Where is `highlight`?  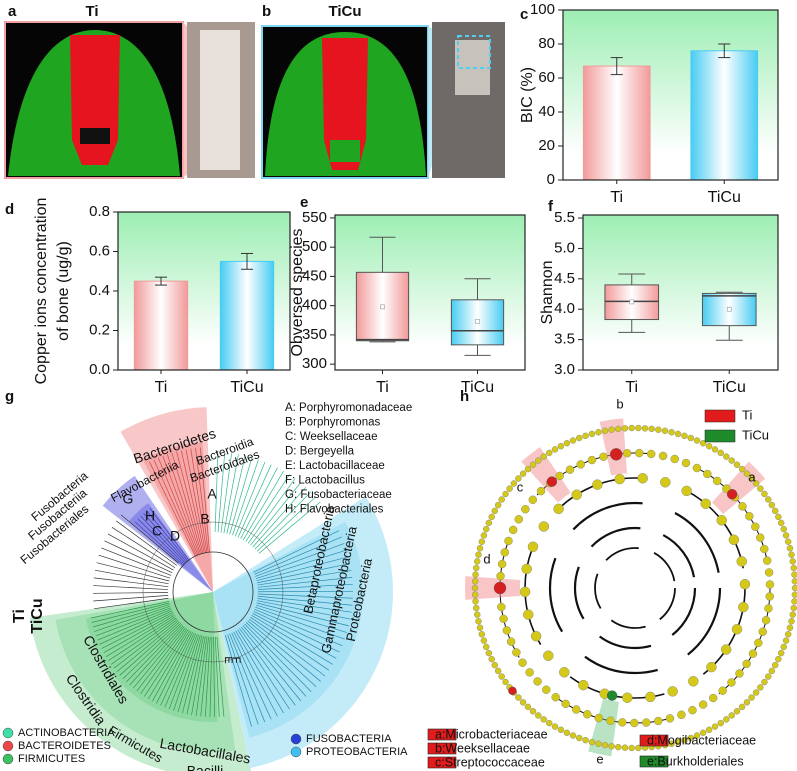
highlight is located at coordinates (493, 588).